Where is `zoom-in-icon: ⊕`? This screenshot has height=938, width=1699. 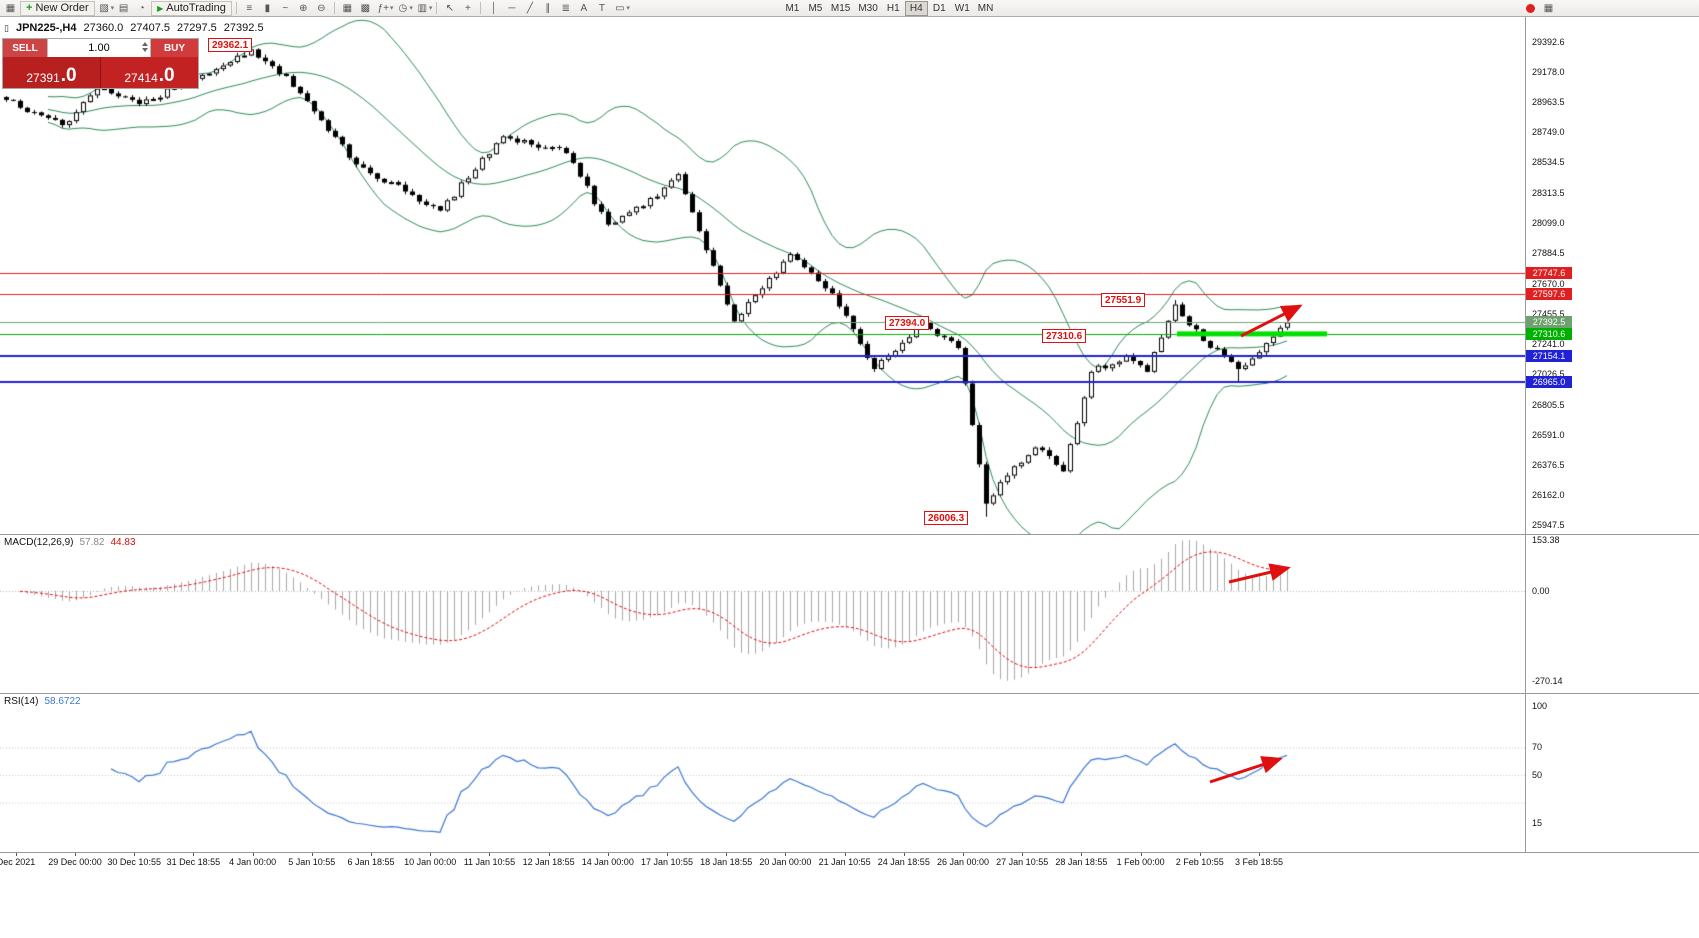 zoom-in-icon: ⊕ is located at coordinates (303, 8).